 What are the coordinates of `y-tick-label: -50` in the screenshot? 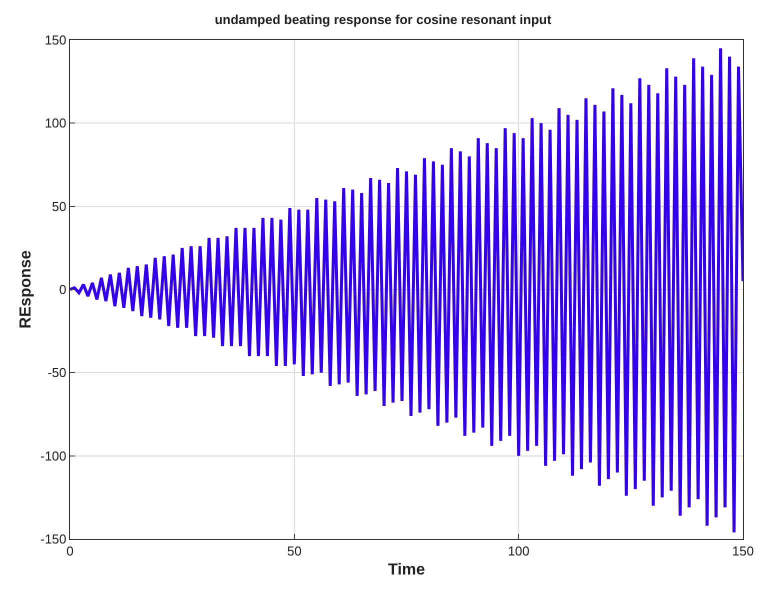 It's located at (57, 372).